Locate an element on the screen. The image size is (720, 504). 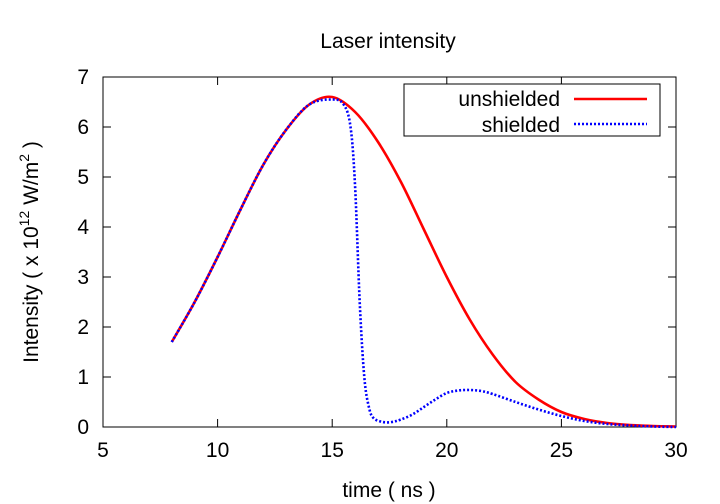
y-axis-label: Intensity ( x 1012 W/m2 ) is located at coordinates (29, 252).